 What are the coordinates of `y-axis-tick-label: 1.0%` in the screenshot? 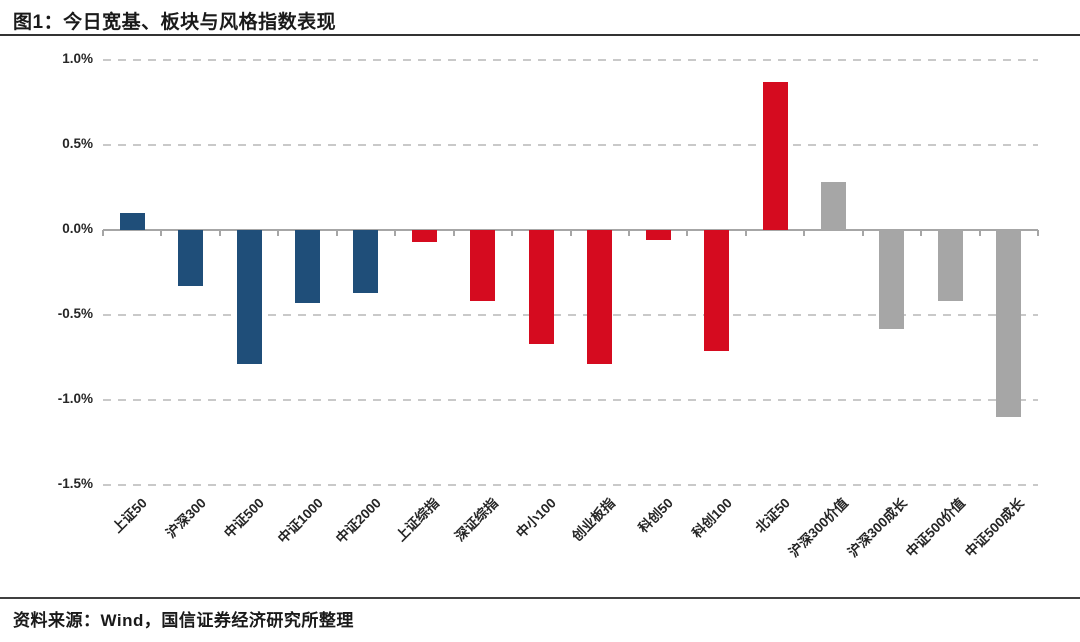 It's located at (77, 58).